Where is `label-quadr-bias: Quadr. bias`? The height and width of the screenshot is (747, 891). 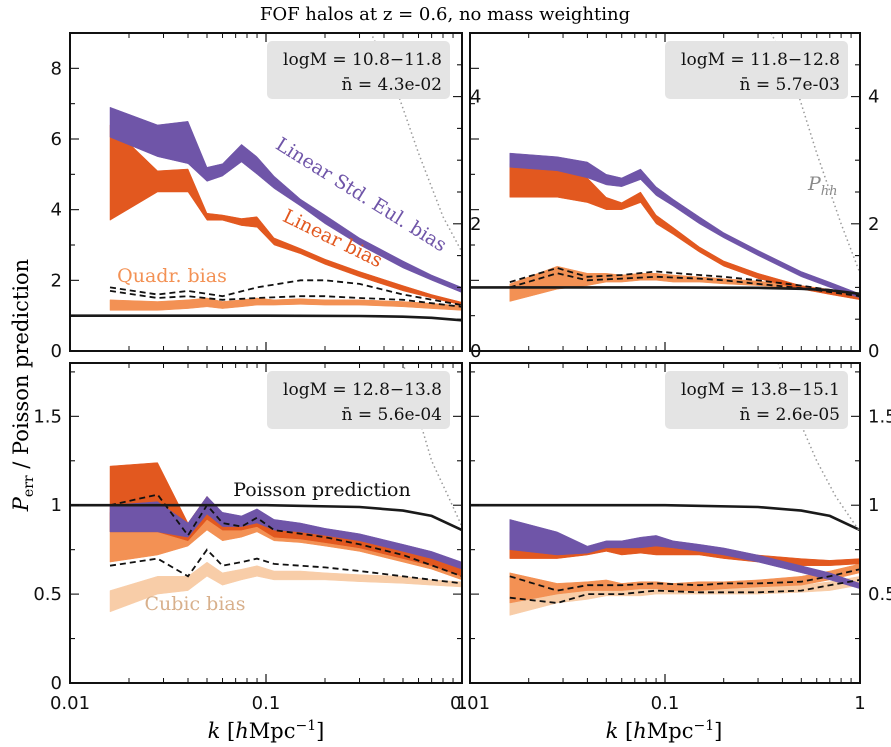
label-quadr-bias: Quadr. bias is located at coordinates (172, 276).